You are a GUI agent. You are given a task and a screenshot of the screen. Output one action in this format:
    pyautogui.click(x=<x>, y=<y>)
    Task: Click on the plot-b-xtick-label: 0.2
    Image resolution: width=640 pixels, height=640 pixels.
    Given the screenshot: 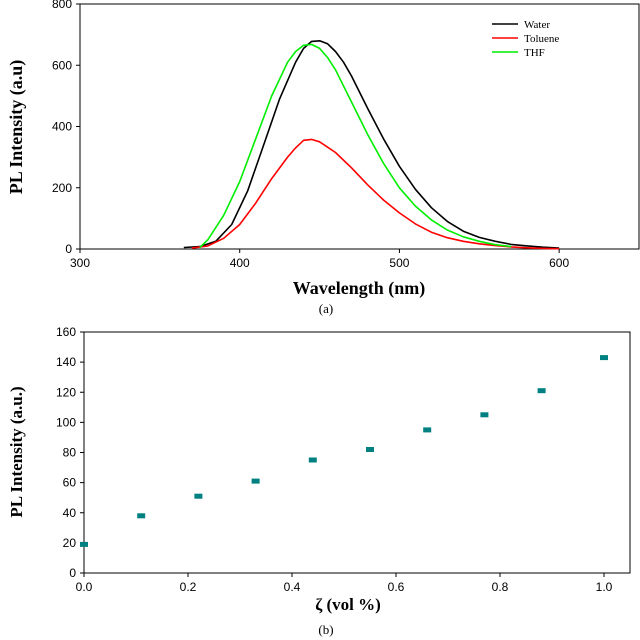 What is the action you would take?
    pyautogui.click(x=188, y=587)
    